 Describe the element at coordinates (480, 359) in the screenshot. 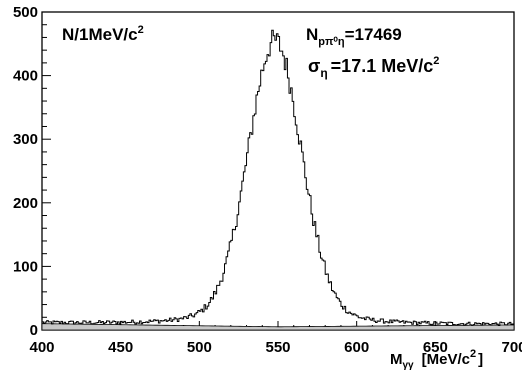

I see `x-axis-label-close: ]` at that location.